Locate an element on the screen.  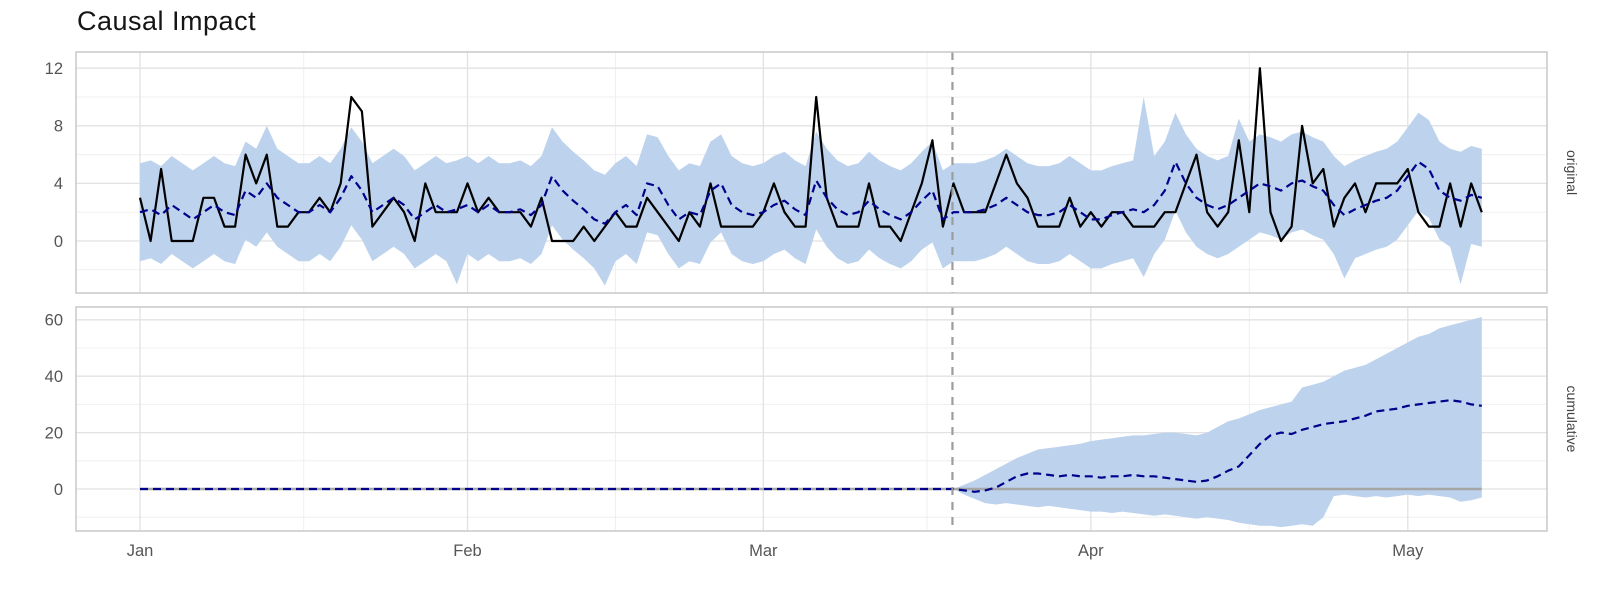
x-tick-label: Jan is located at coordinates (140, 551).